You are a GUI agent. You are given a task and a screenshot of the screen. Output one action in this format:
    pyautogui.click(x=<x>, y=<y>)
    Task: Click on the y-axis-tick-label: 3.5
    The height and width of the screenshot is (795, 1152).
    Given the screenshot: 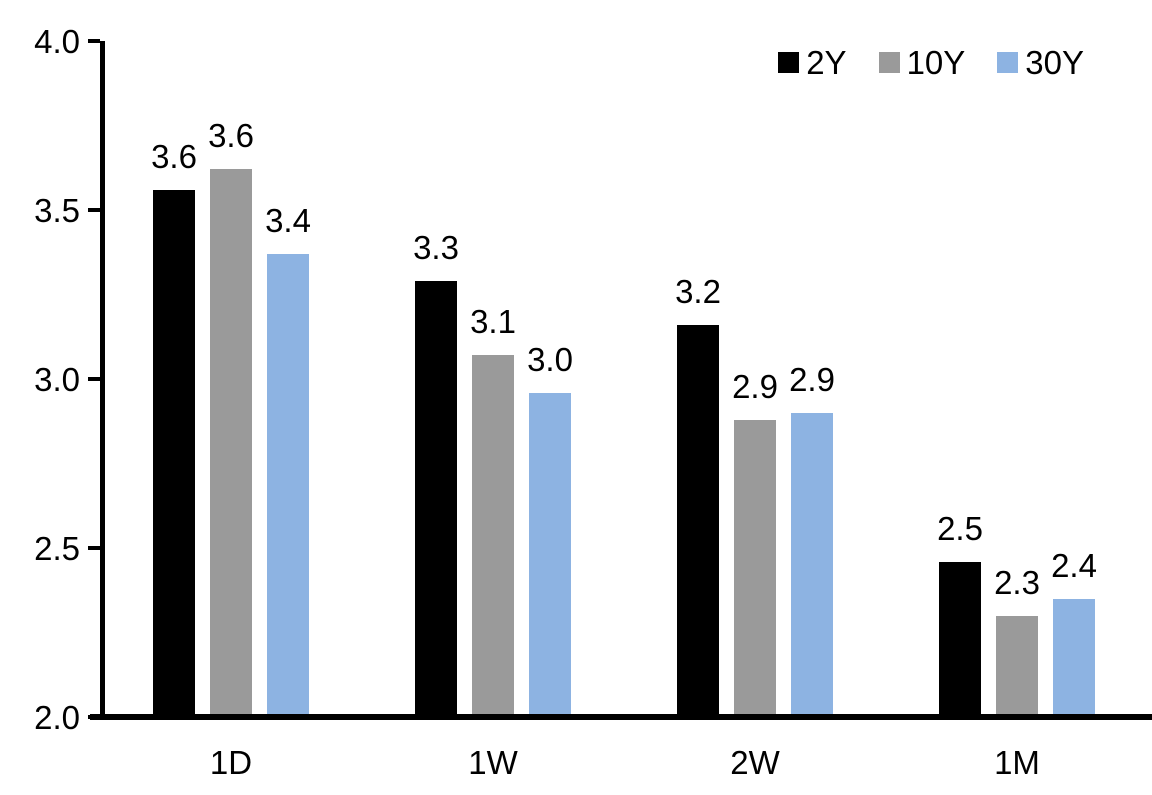 What is the action you would take?
    pyautogui.click(x=57, y=210)
    